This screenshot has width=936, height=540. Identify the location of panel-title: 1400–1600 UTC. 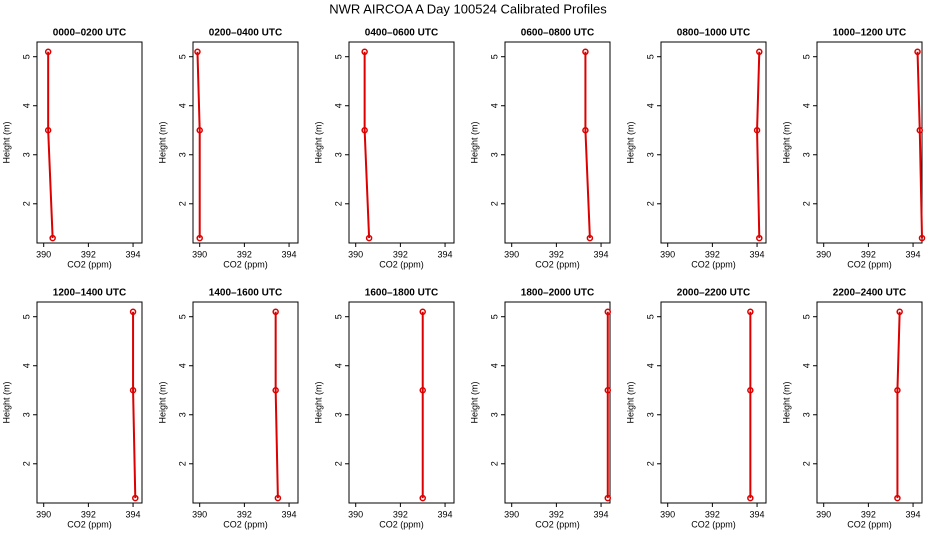
(245, 293).